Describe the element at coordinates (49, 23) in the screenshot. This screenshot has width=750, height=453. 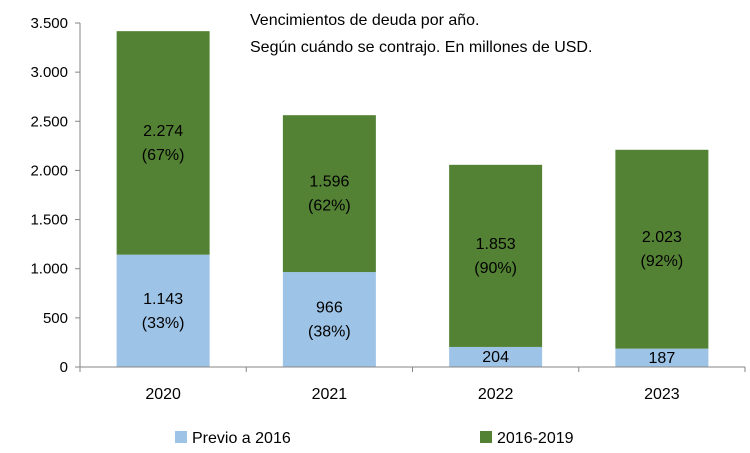
I see `y-tick-label: 3.500` at that location.